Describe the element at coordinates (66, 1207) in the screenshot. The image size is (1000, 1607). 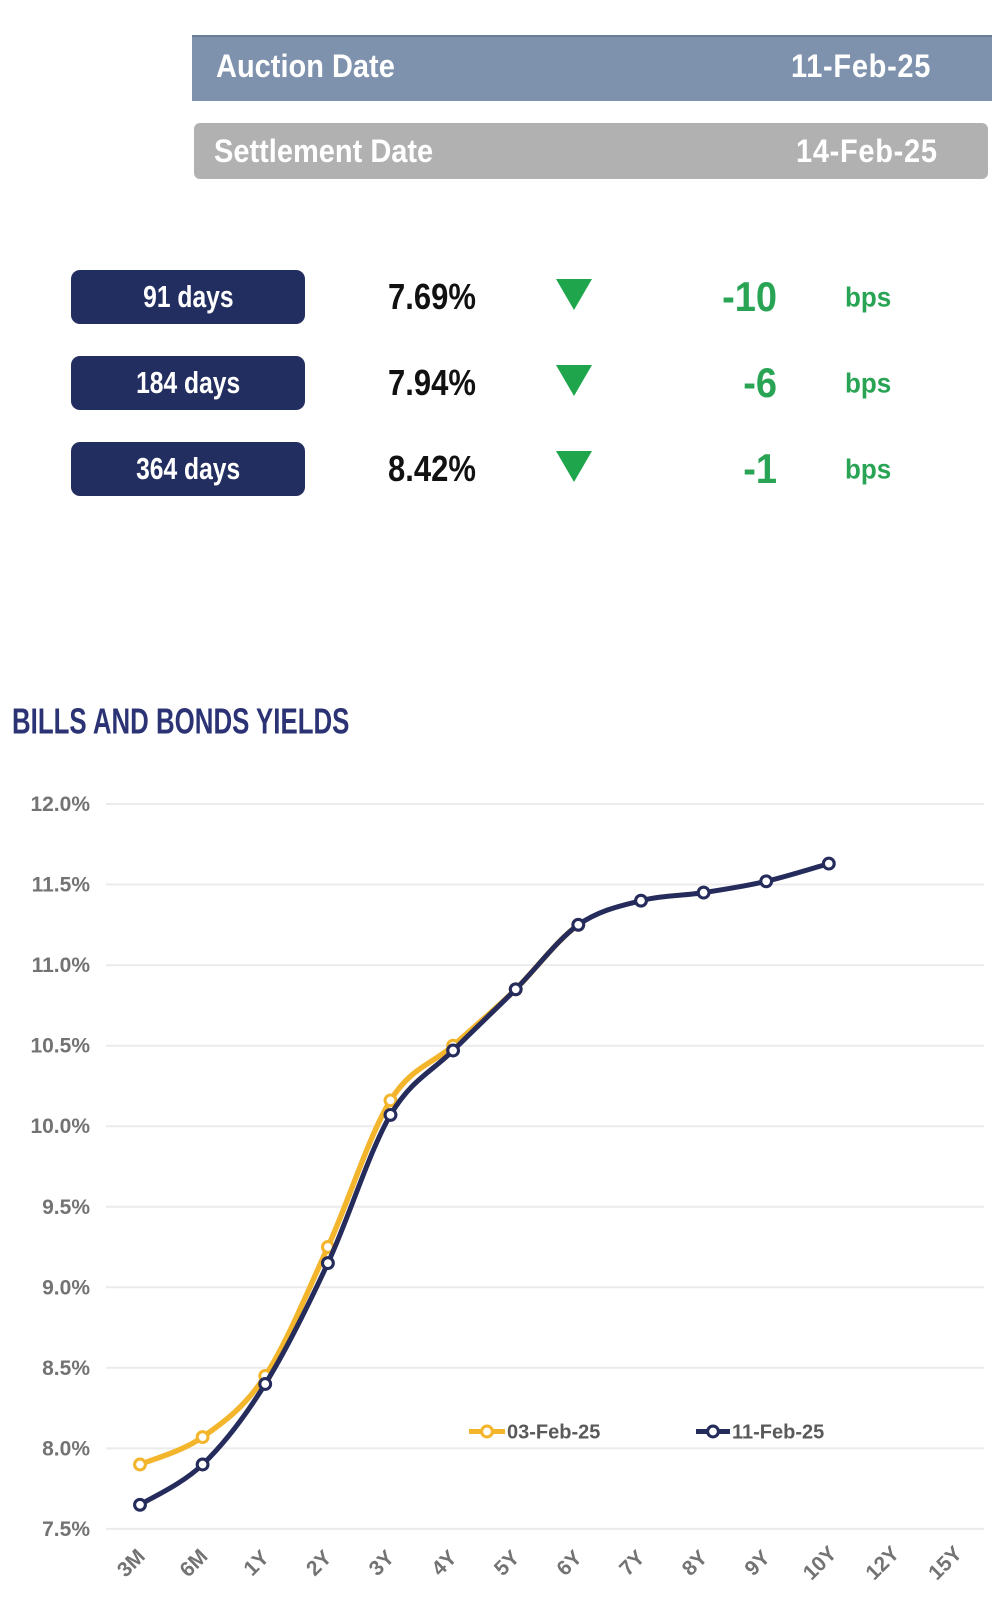
I see `svg-text: 9.5%` at that location.